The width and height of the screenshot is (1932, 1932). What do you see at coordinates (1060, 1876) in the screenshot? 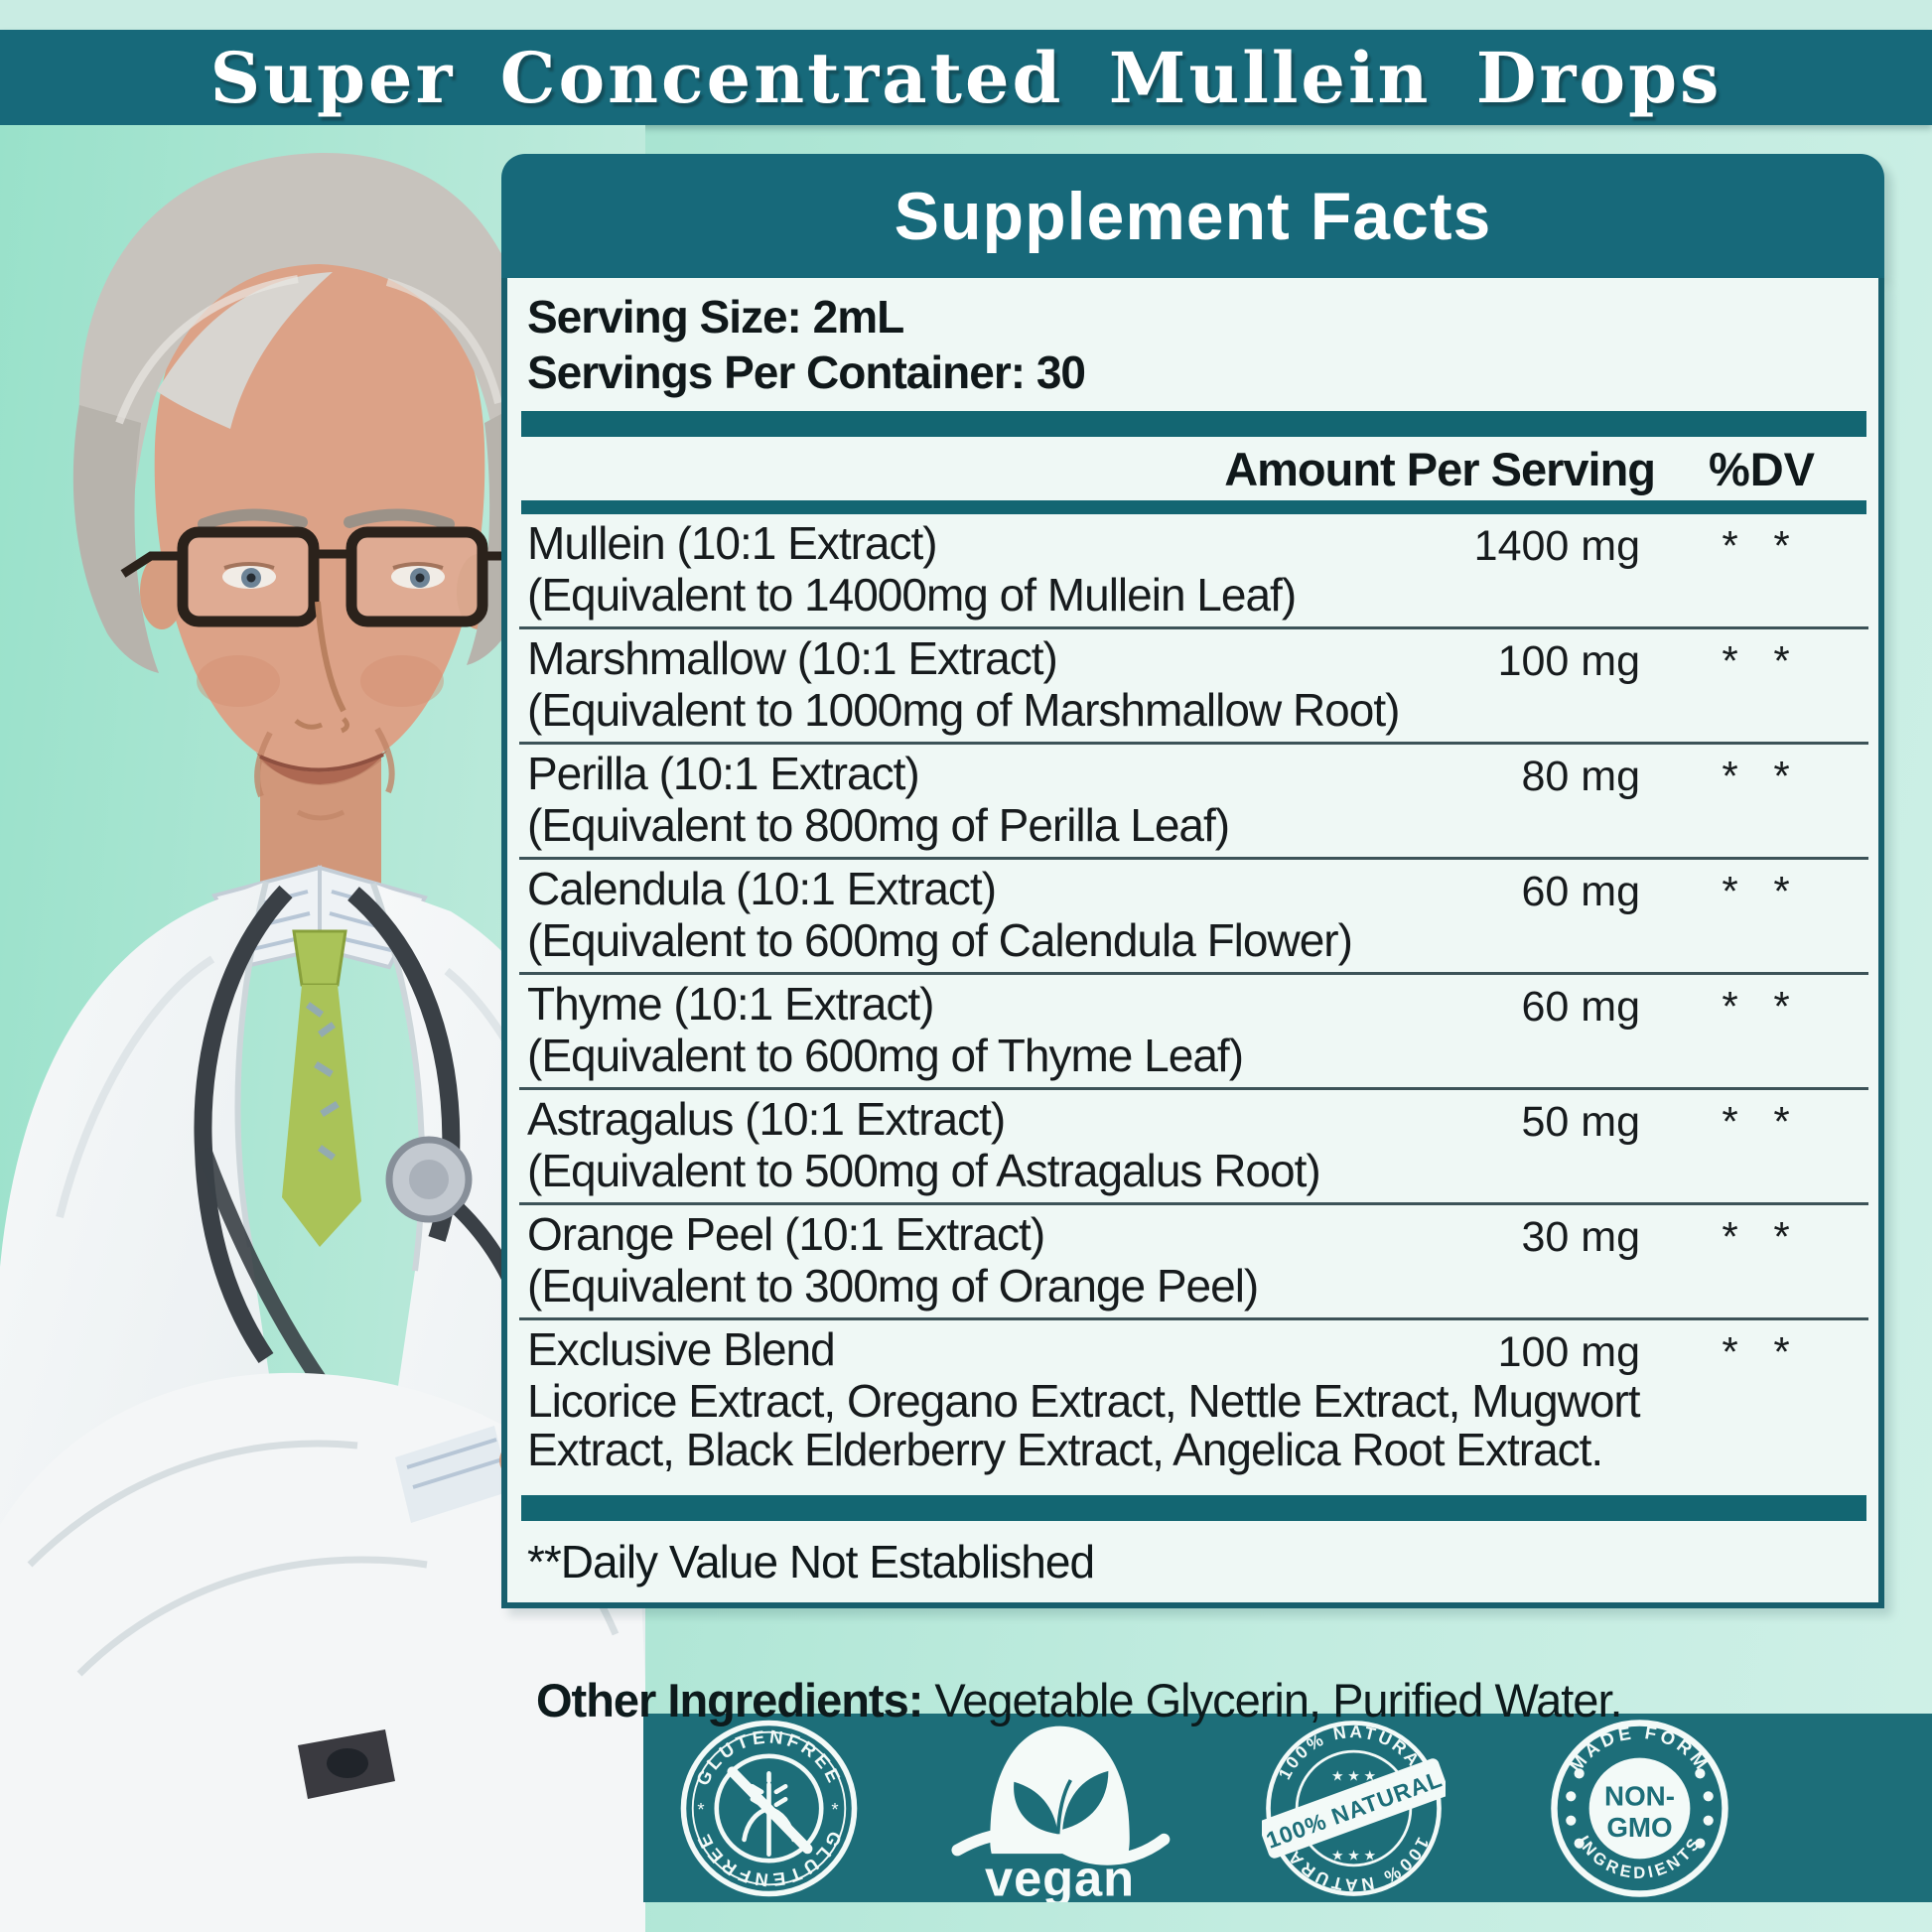
I see `vegan-label: vegan` at bounding box center [1060, 1876].